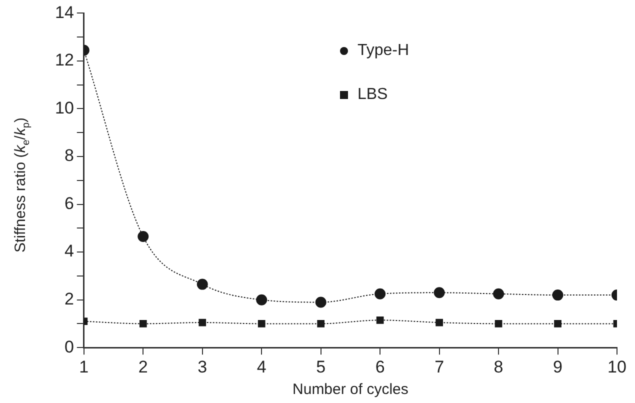 This screenshot has height=403, width=635. I want to click on y-tick-label: 12, so click(64, 60).